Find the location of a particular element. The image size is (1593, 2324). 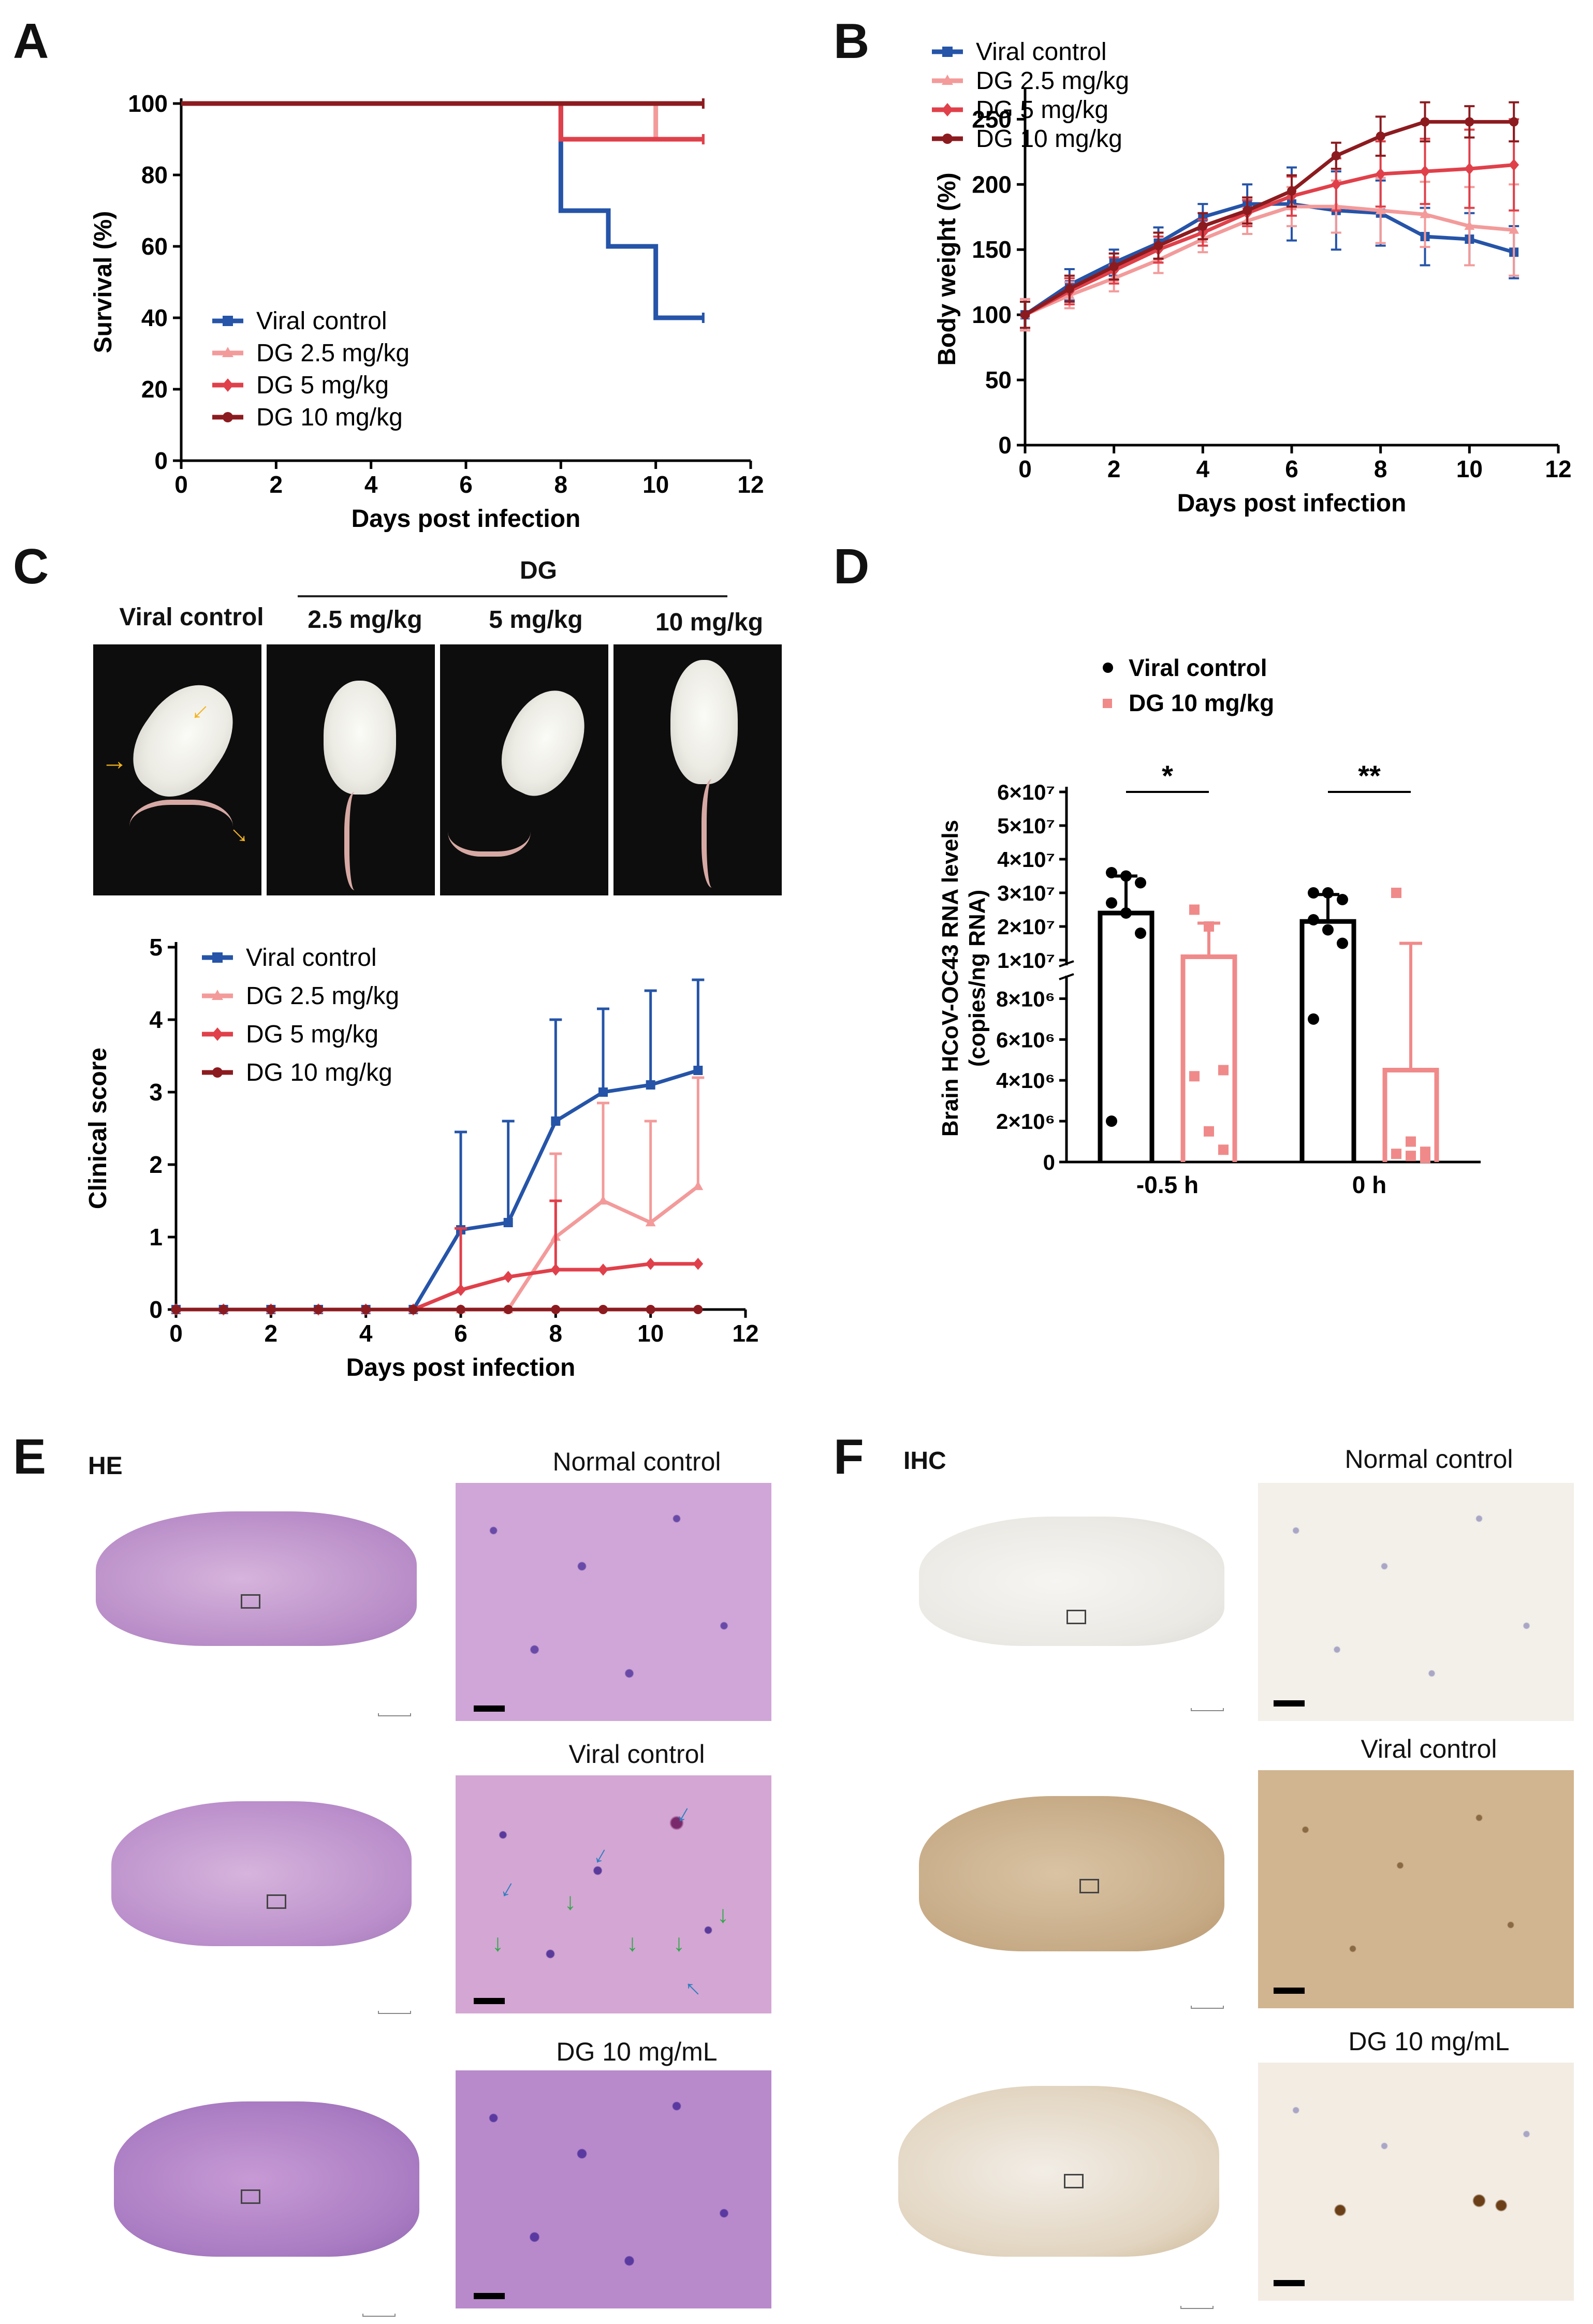

a-x-tick-label: 0 is located at coordinates (181, 484).